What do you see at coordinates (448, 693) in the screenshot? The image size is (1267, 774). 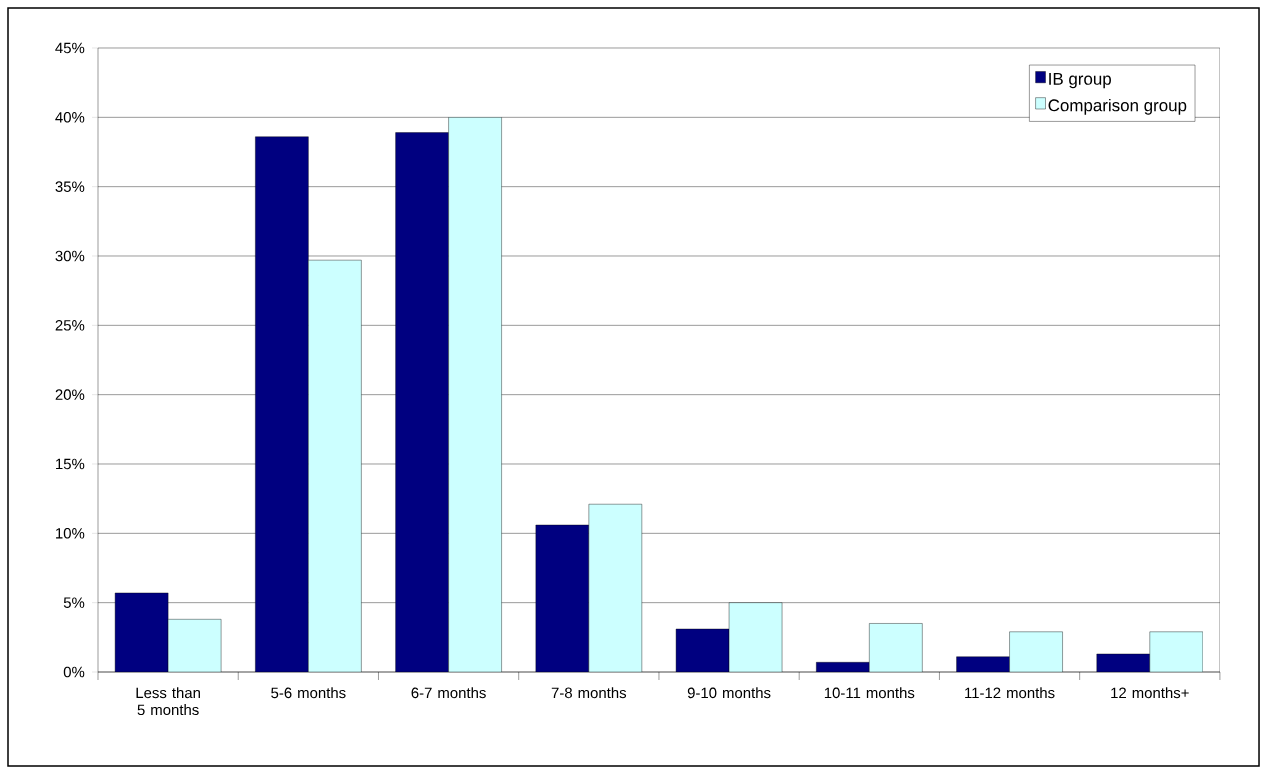 I see `x-tick-label: 6-7 months` at bounding box center [448, 693].